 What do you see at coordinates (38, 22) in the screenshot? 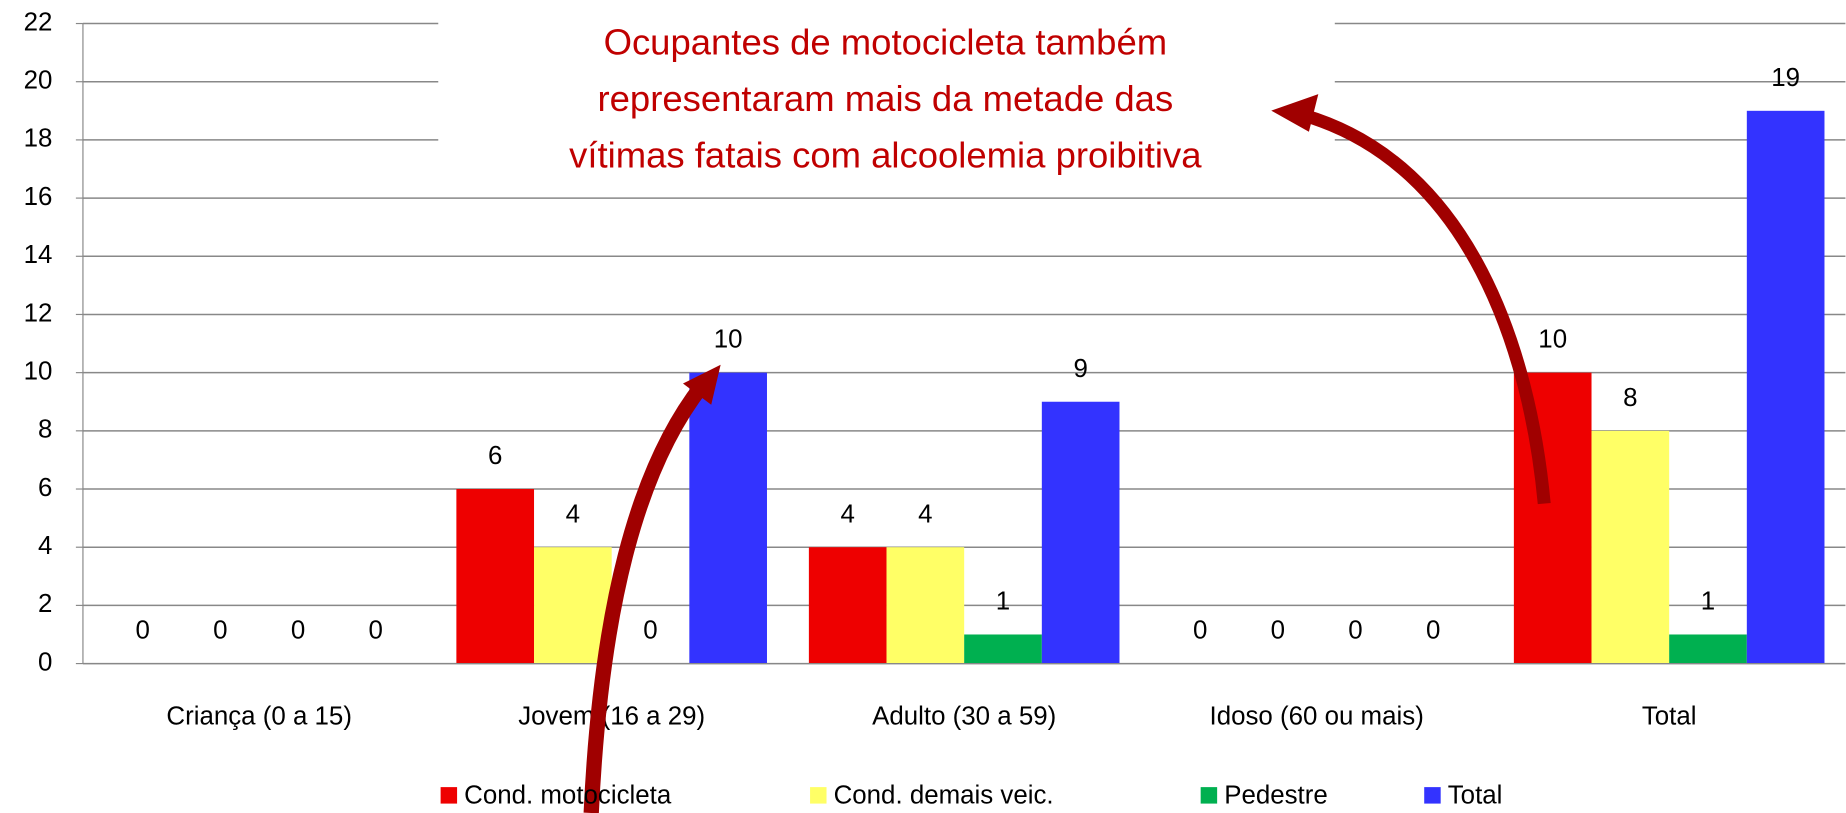
I see `y-tick-label: 22` at bounding box center [38, 22].